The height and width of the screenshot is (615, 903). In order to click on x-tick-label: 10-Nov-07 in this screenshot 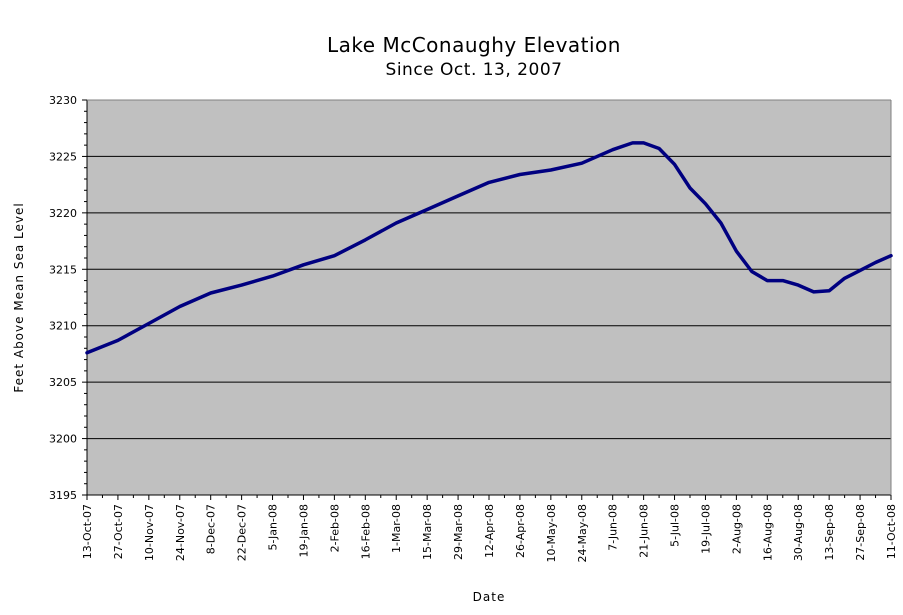, I will do `click(149, 532)`.